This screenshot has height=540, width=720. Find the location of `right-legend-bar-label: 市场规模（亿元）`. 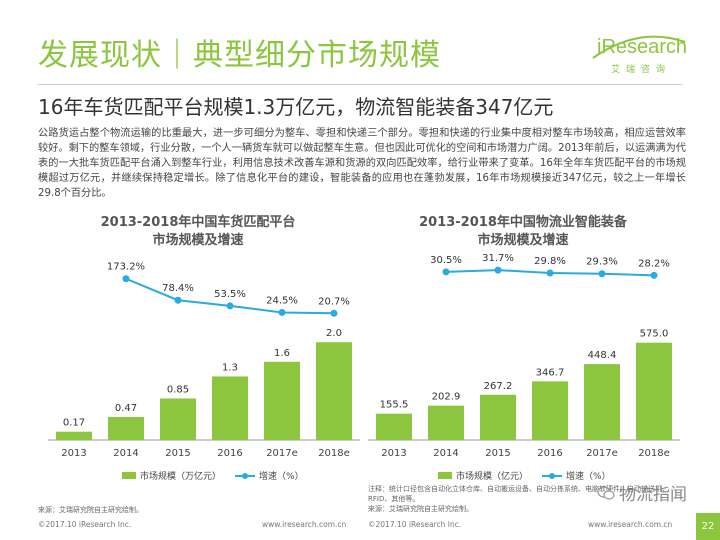

right-legend-bar-label: 市场规模（亿元） is located at coordinates (492, 477).